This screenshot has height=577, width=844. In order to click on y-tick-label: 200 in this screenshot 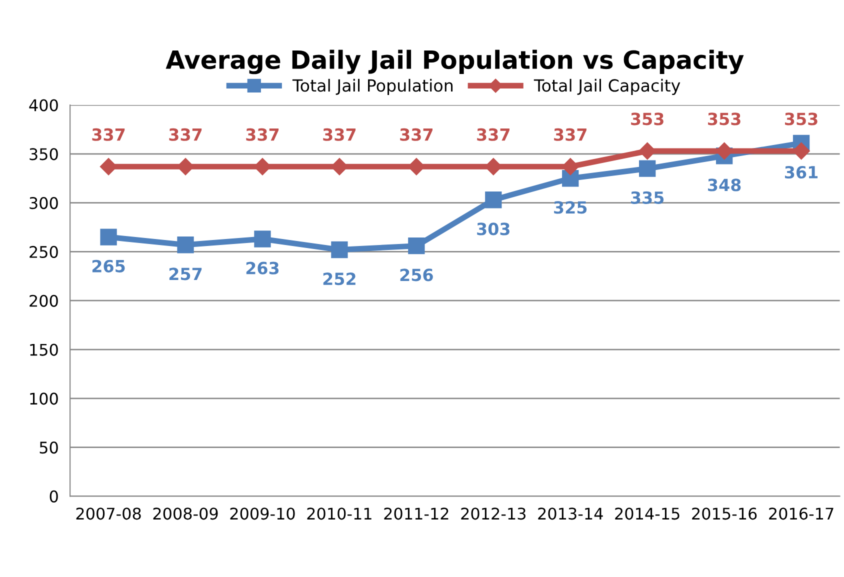, I will do `click(44, 300)`.